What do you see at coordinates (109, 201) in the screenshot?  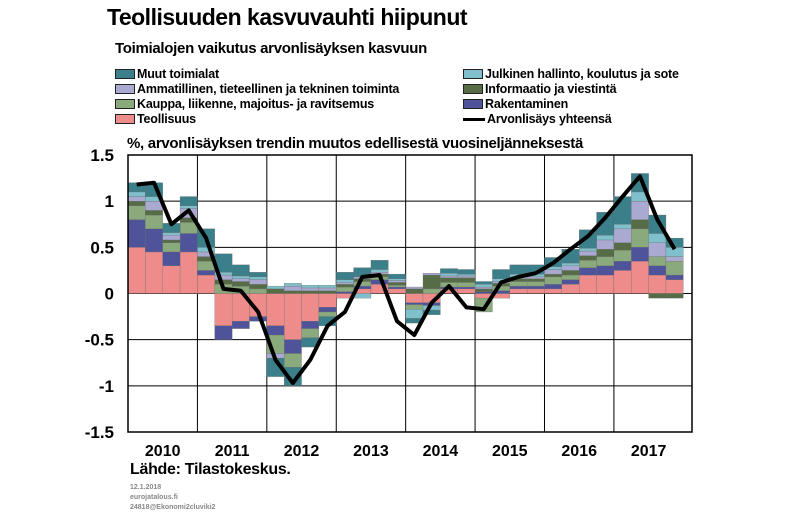 I see `y-tick-label: 1` at bounding box center [109, 201].